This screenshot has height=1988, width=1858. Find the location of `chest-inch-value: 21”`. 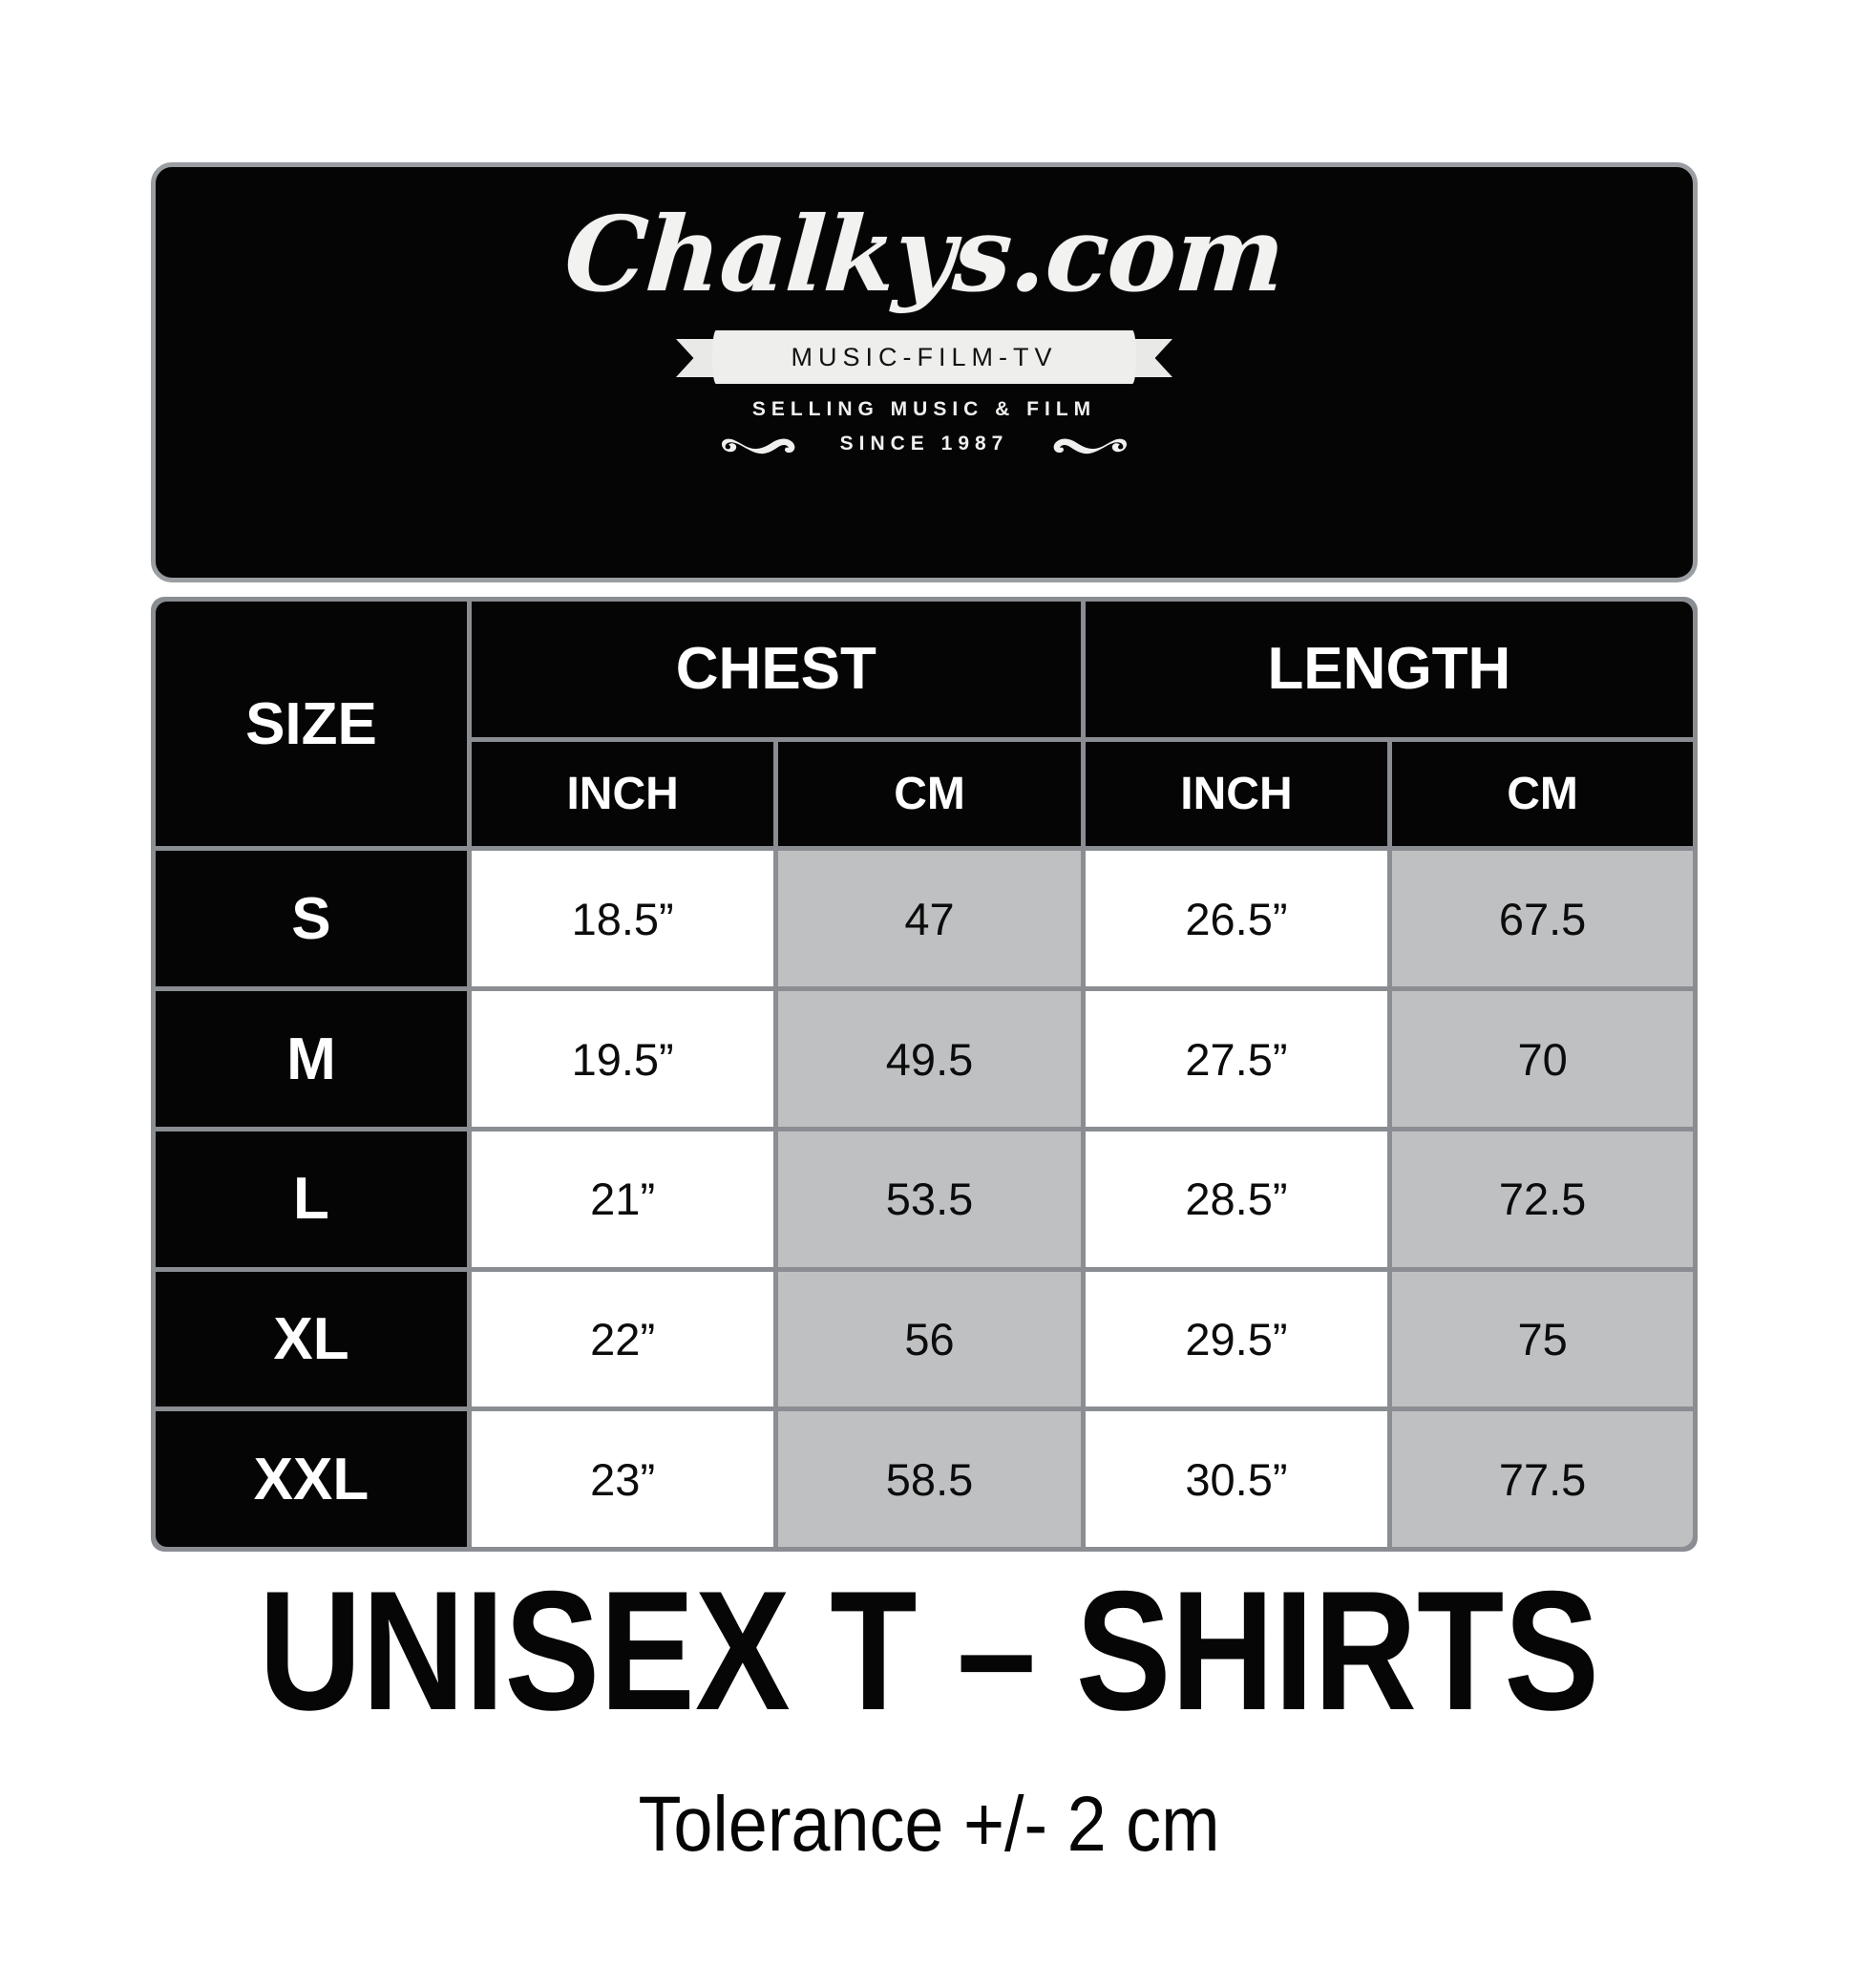

chest-inch-value: 21” is located at coordinates (623, 1199).